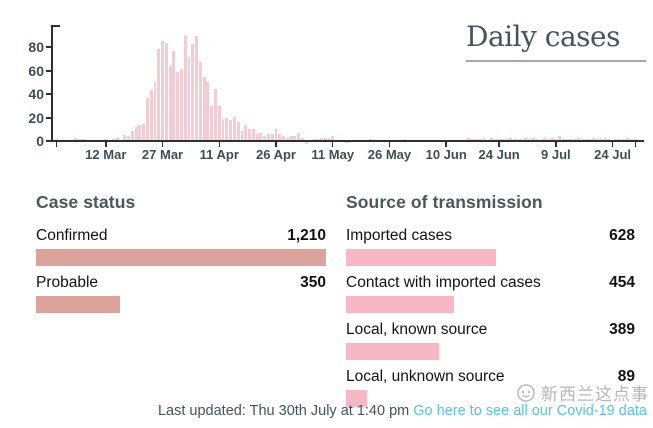 Image resolution: width=653 pixels, height=428 pixels. What do you see at coordinates (490, 387) in the screenshot?
I see `transmission-row: Local, unknown source 89` at bounding box center [490, 387].